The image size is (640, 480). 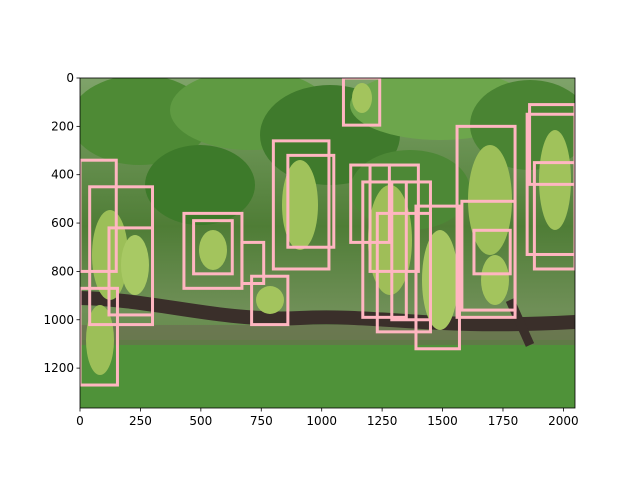 What do you see at coordinates (58, 368) in the screenshot?
I see `y-tick-label: 1200` at bounding box center [58, 368].